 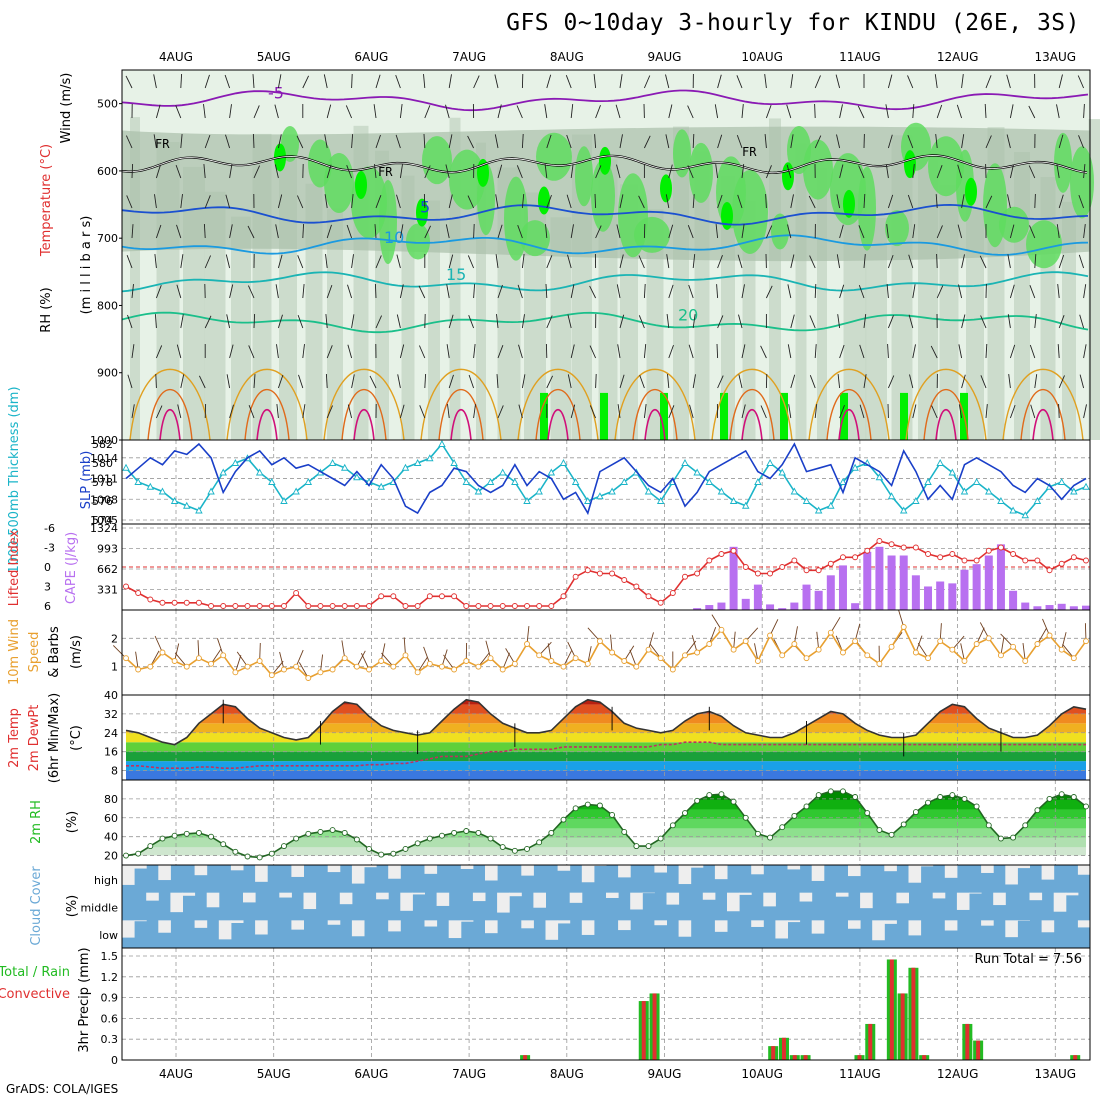 I want to click on date-label-top: 10AUG, so click(x=762, y=57).